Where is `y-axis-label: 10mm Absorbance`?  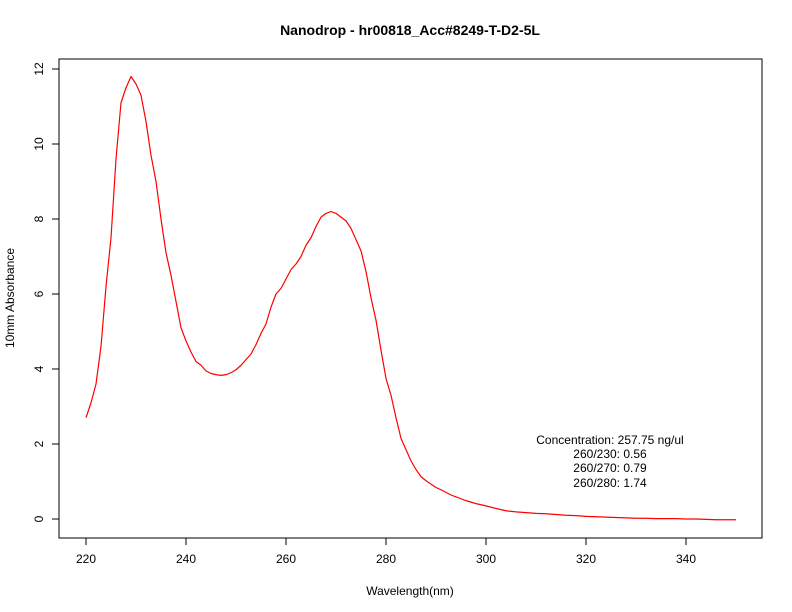 y-axis-label: 10mm Absorbance is located at coordinates (10, 298).